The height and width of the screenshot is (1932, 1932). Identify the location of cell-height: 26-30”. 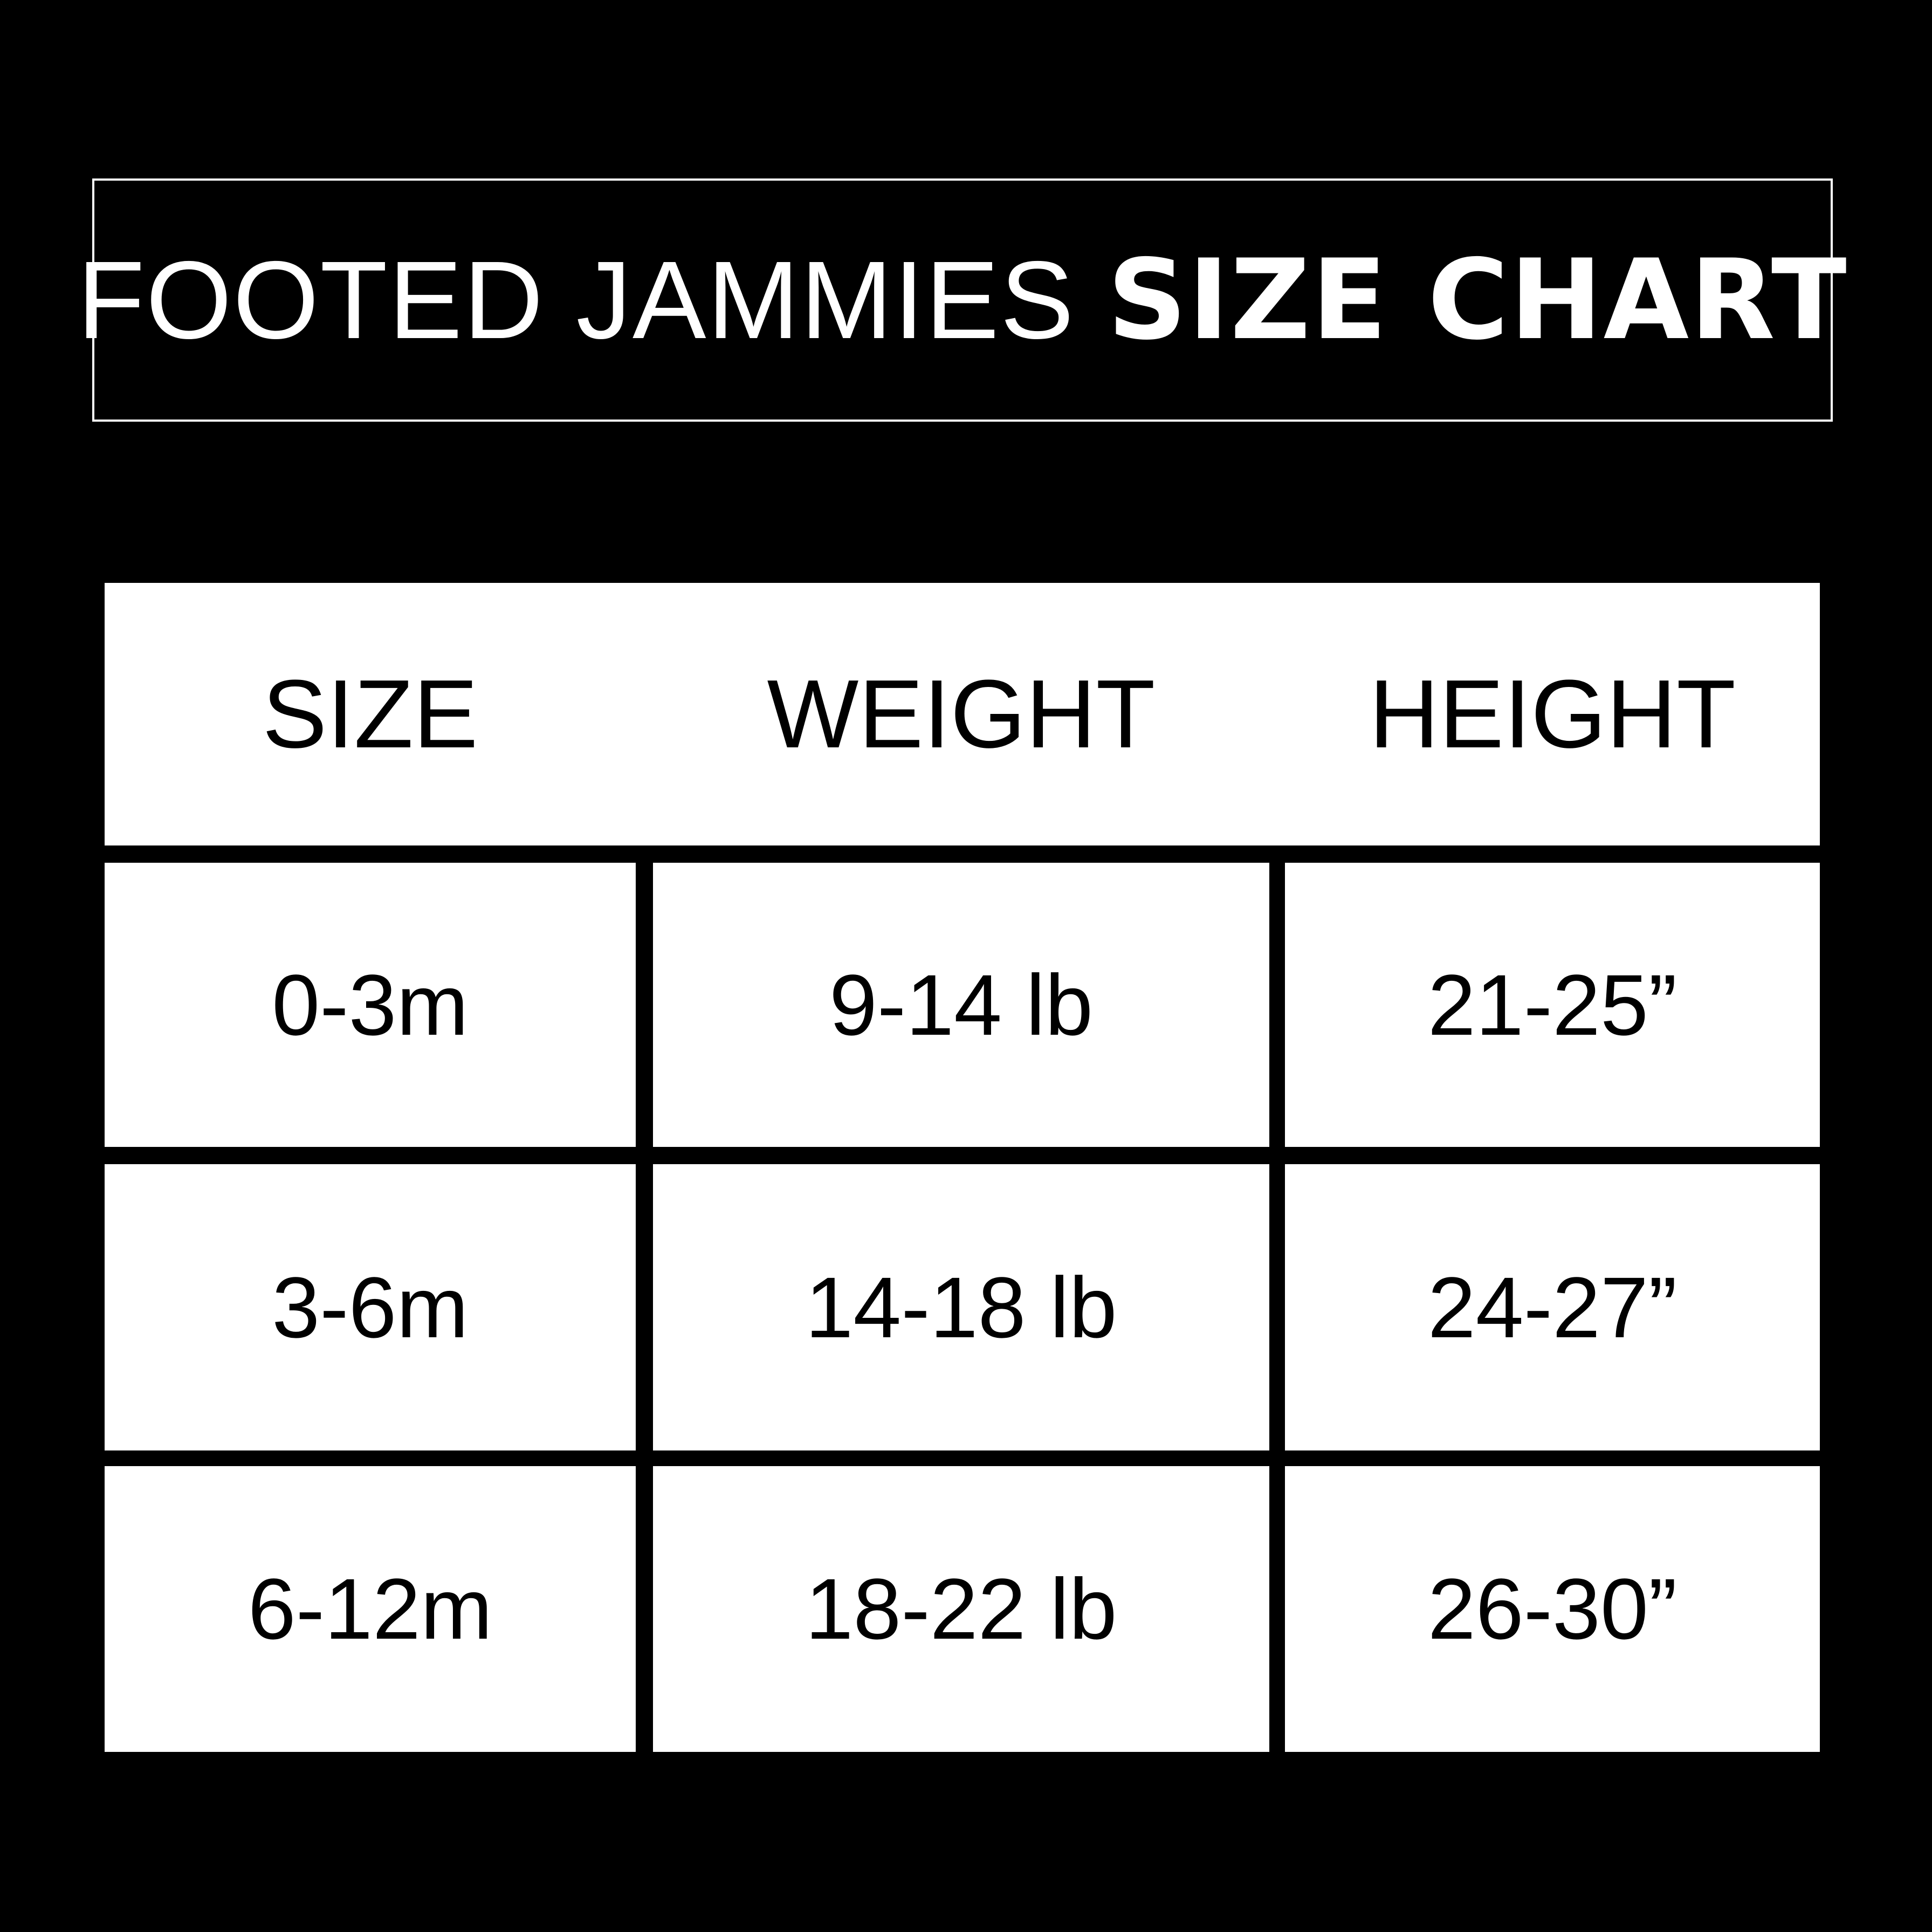
(1552, 1609).